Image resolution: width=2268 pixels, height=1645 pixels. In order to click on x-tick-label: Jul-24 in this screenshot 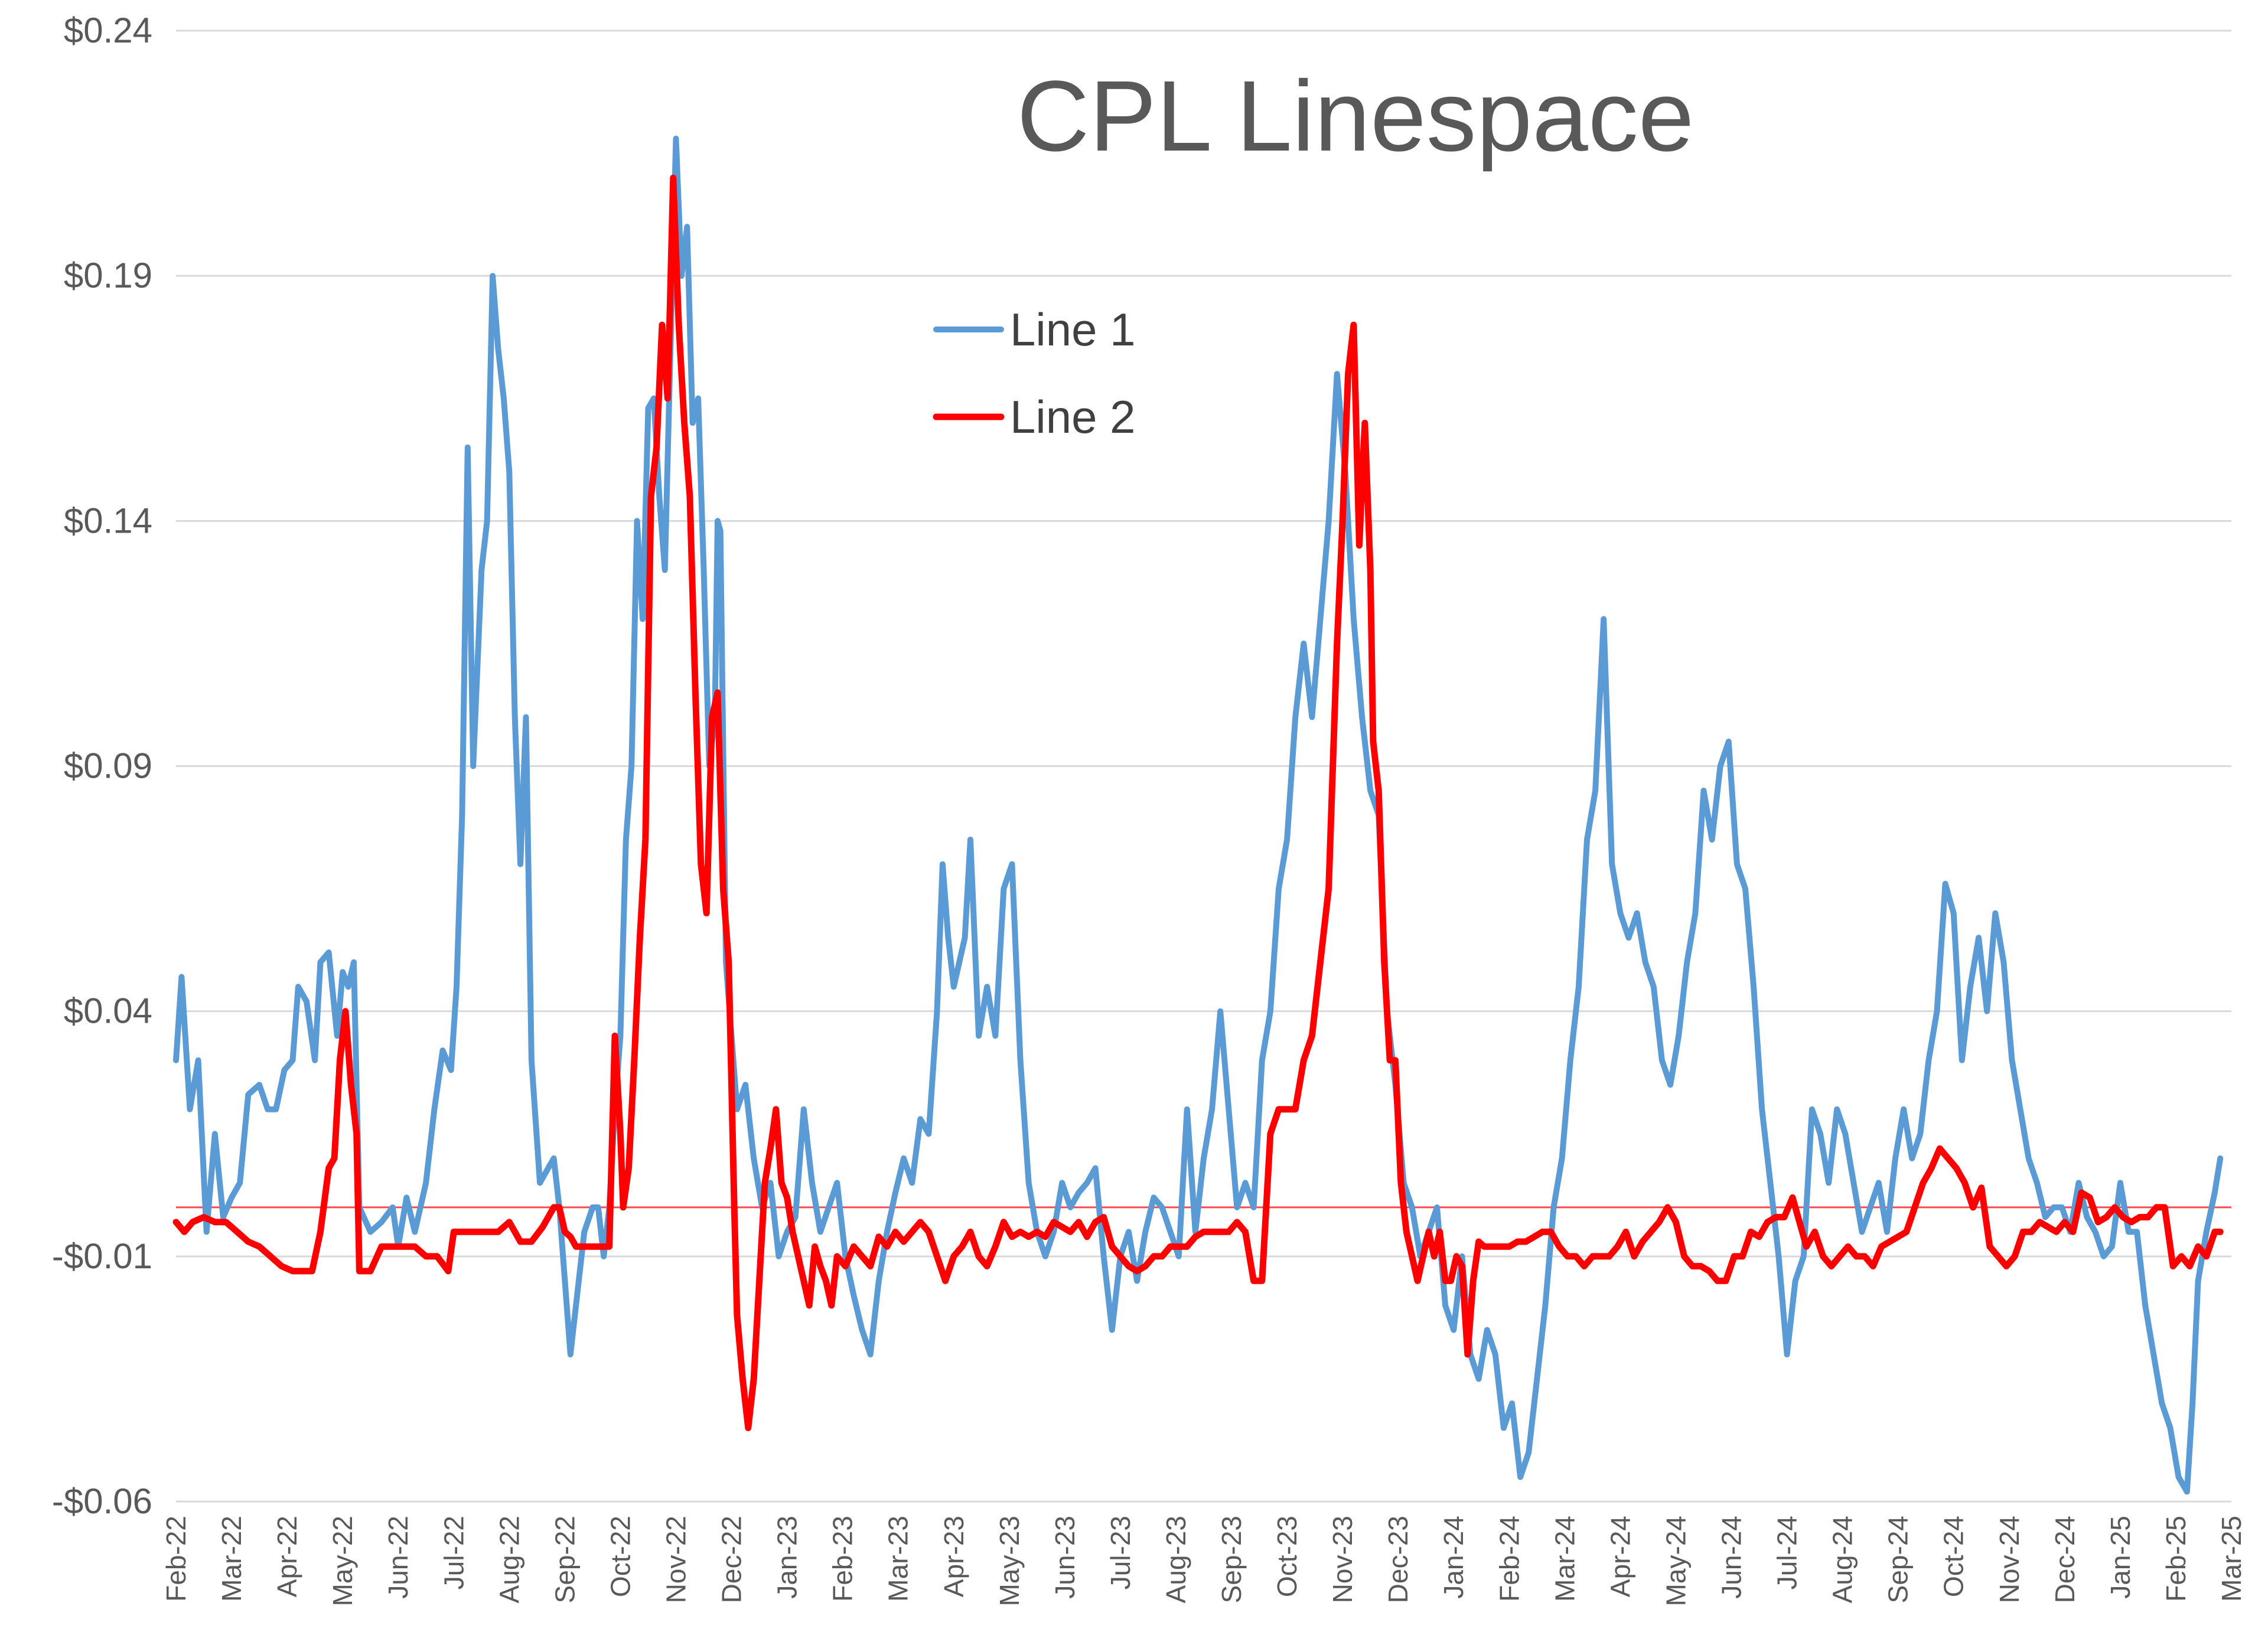, I will do `click(1787, 1552)`.